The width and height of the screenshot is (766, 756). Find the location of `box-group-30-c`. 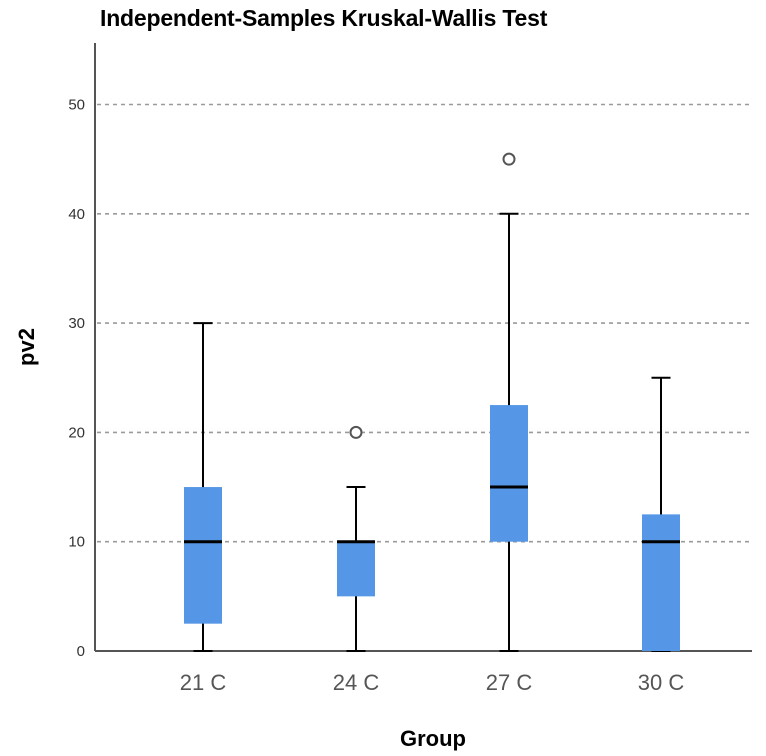

box-group-30-c is located at coordinates (661, 514).